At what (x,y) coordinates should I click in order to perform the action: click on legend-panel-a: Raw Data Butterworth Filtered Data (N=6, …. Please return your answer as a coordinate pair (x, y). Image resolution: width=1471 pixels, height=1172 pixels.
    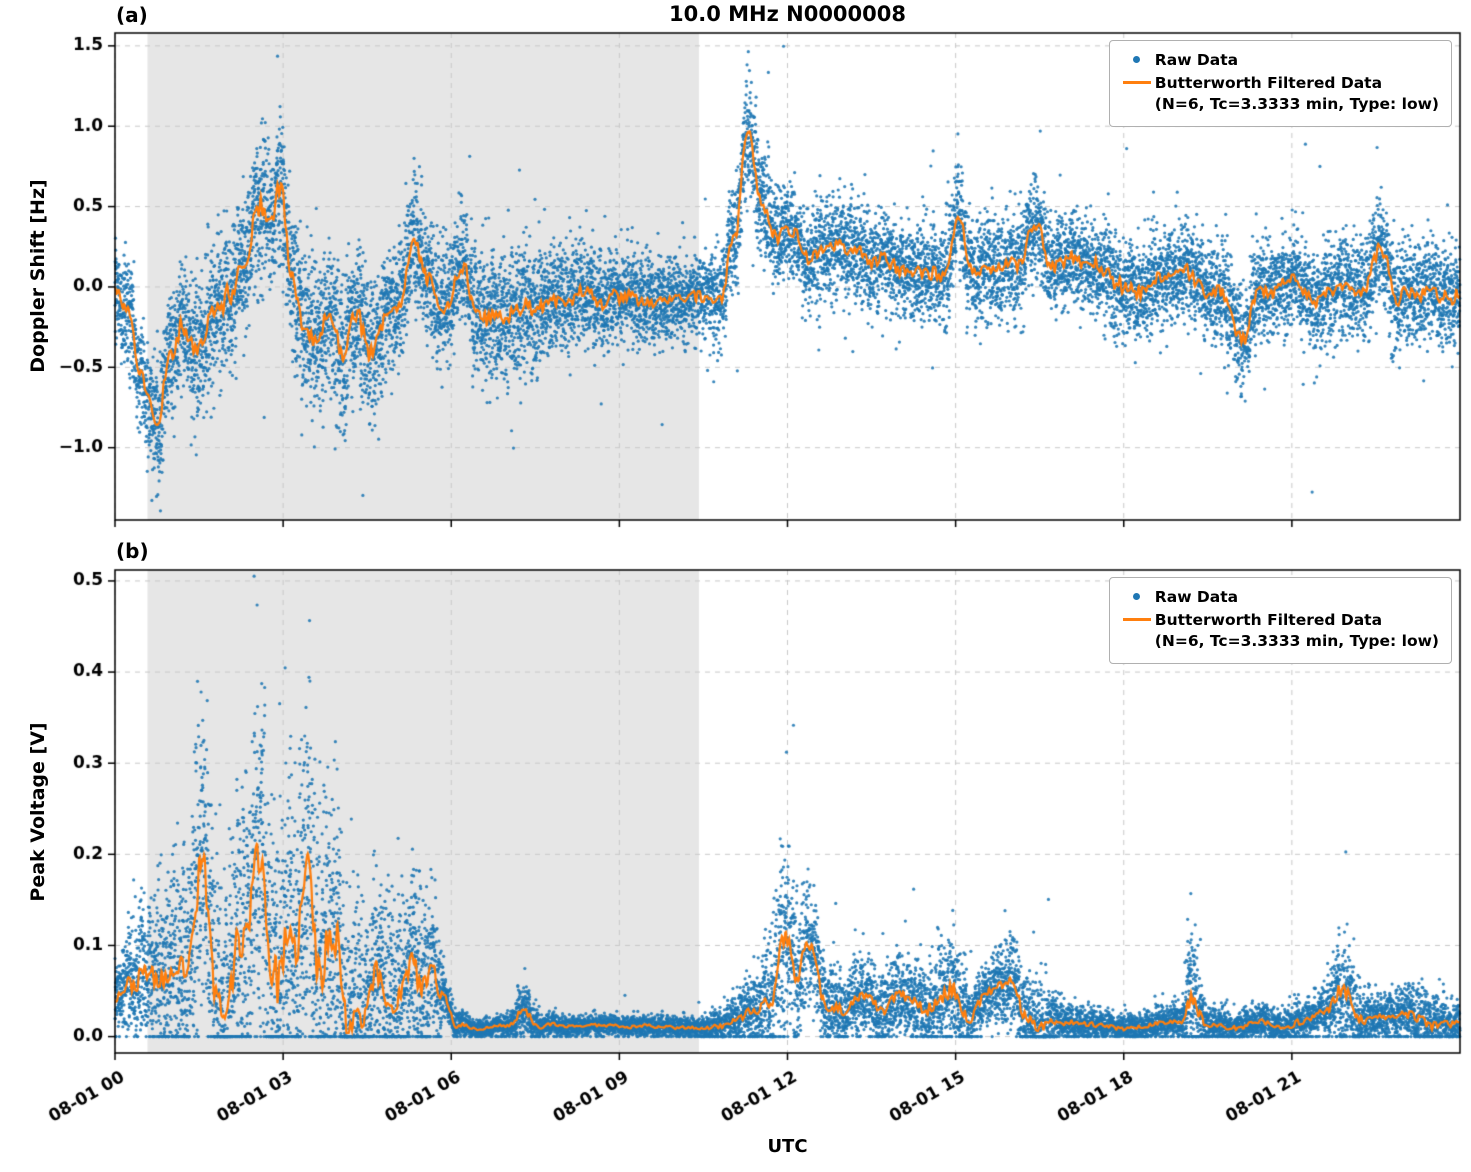
    Looking at the image, I should click on (1280, 83).